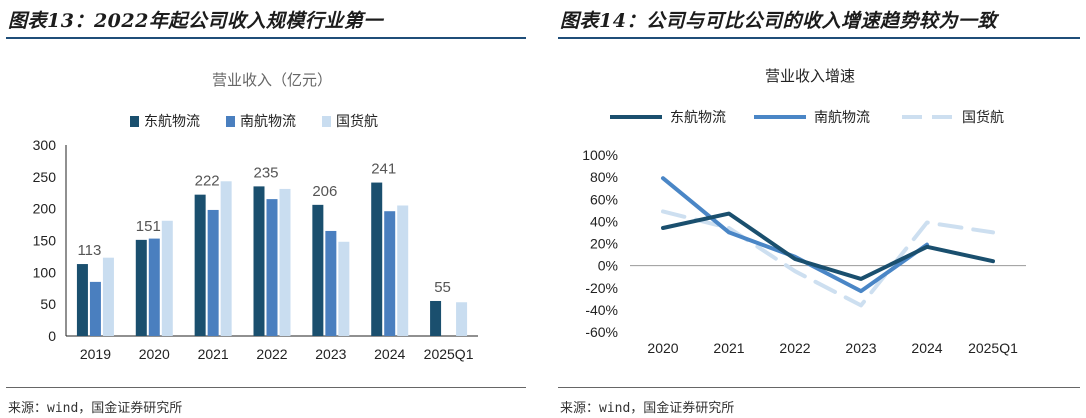  What do you see at coordinates (95, 408) in the screenshot?
I see `left-source-note: 来源：wind，国金证券研究所` at bounding box center [95, 408].